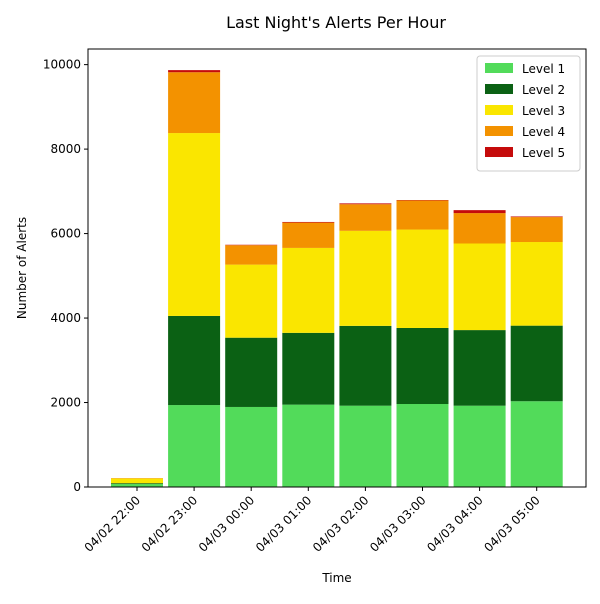 This screenshot has height=604, width=600. What do you see at coordinates (336, 22) in the screenshot?
I see `chart-title: Last Night's Alerts Per Hour` at bounding box center [336, 22].